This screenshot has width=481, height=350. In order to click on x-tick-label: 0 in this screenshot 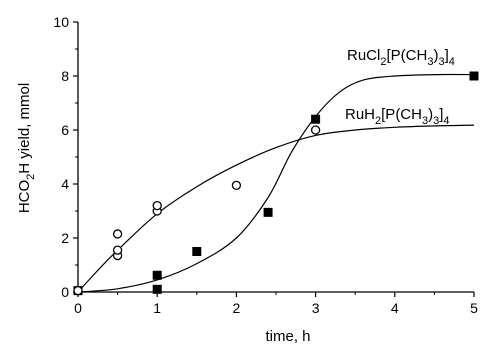, I will do `click(78, 308)`.